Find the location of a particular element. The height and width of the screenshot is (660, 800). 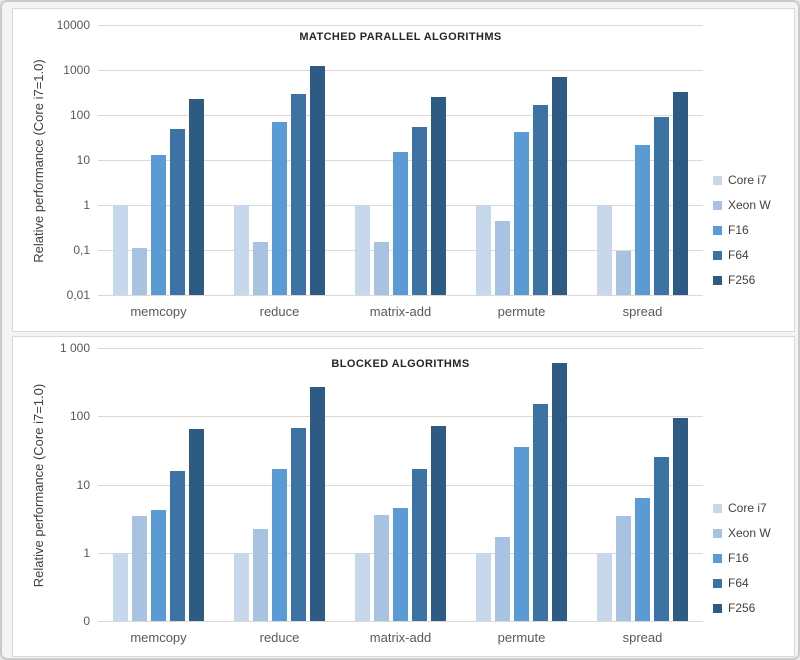

legend-item: Core i7 is located at coordinates (742, 180).